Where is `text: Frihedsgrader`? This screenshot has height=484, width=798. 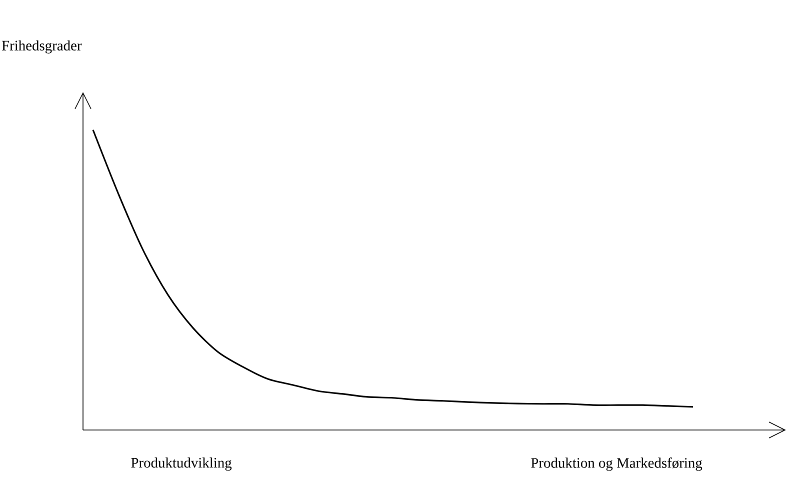
text: Frihedsgrader is located at coordinates (42, 47).